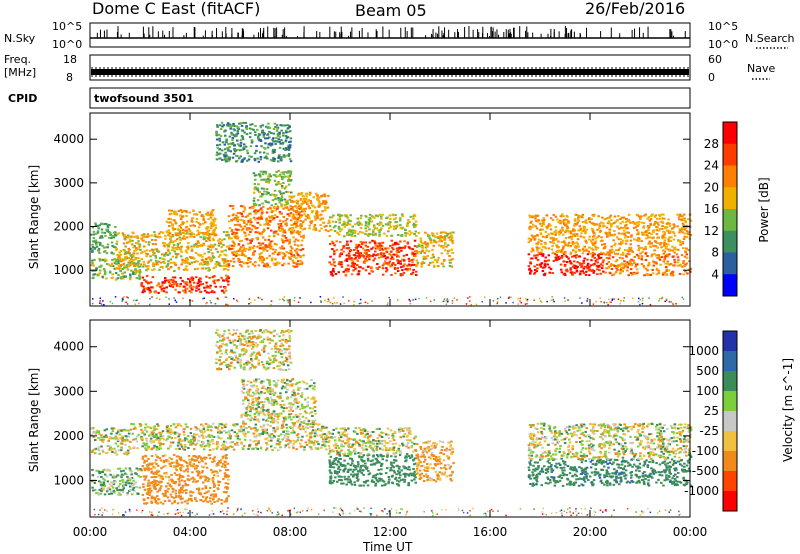 This screenshot has width=800, height=554. What do you see at coordinates (69, 77) in the screenshot?
I see `freq-tick-bottom: 8` at bounding box center [69, 77].